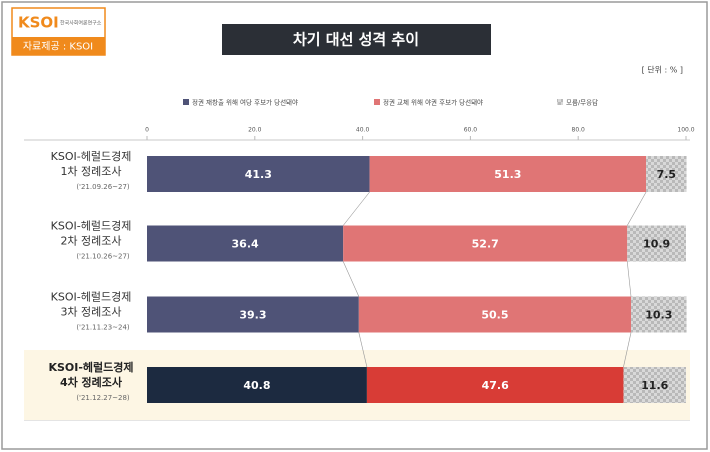 The width and height of the screenshot is (710, 452). I want to click on category-date: ('21.11.23~24), so click(103, 328).